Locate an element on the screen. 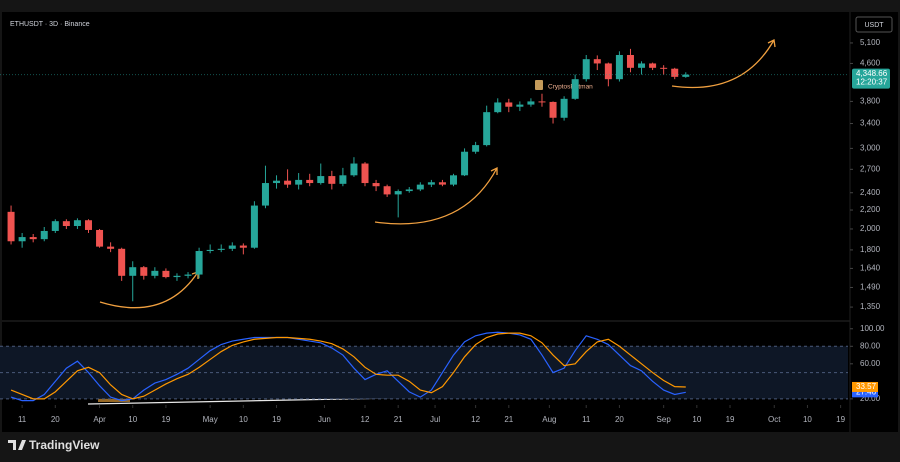 This screenshot has height=462, width=900. logo: TradingView is located at coordinates (54, 445).